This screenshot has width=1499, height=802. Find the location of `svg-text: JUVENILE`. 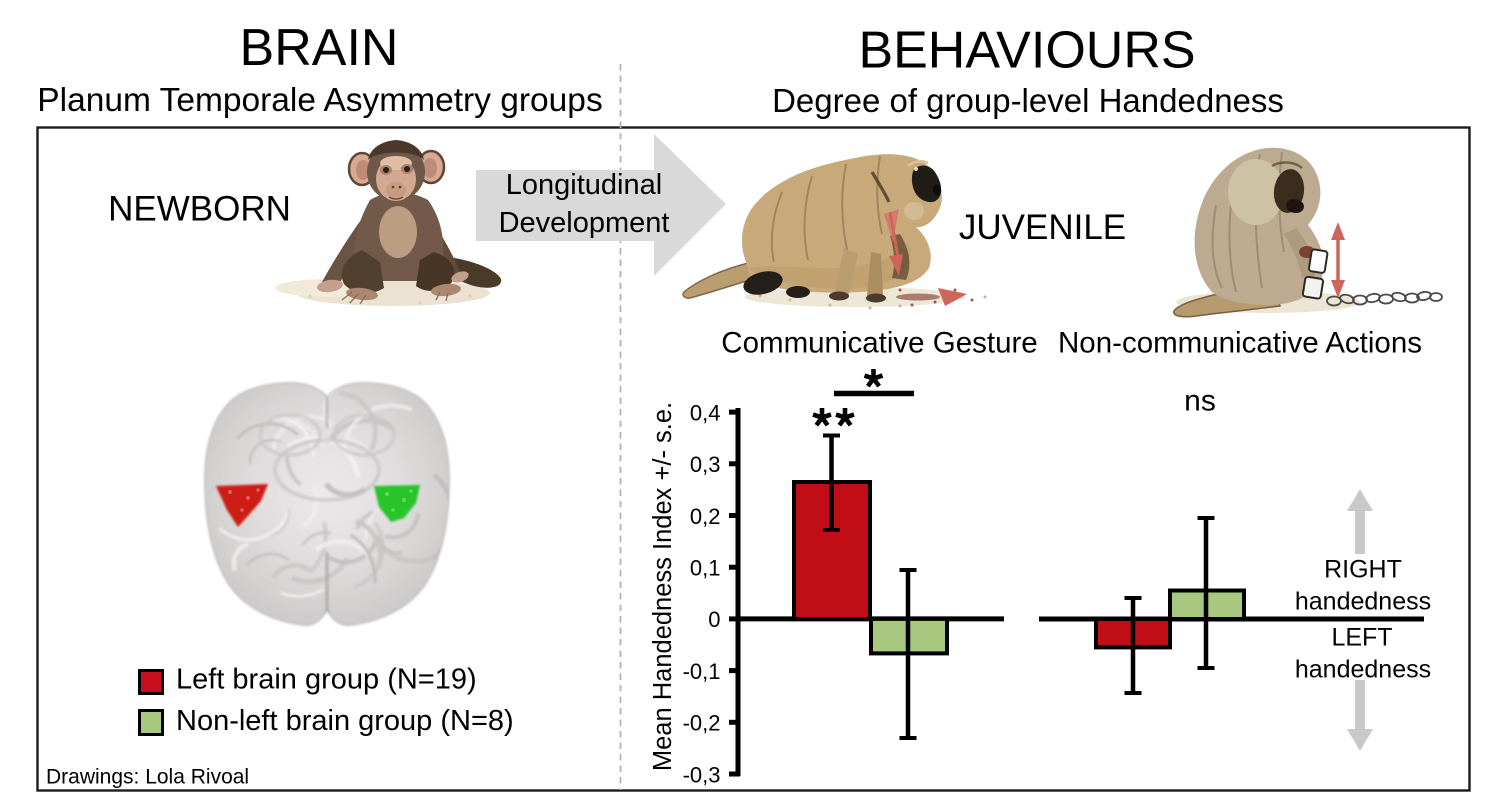

svg-text: JUVENILE is located at coordinates (1042, 227).